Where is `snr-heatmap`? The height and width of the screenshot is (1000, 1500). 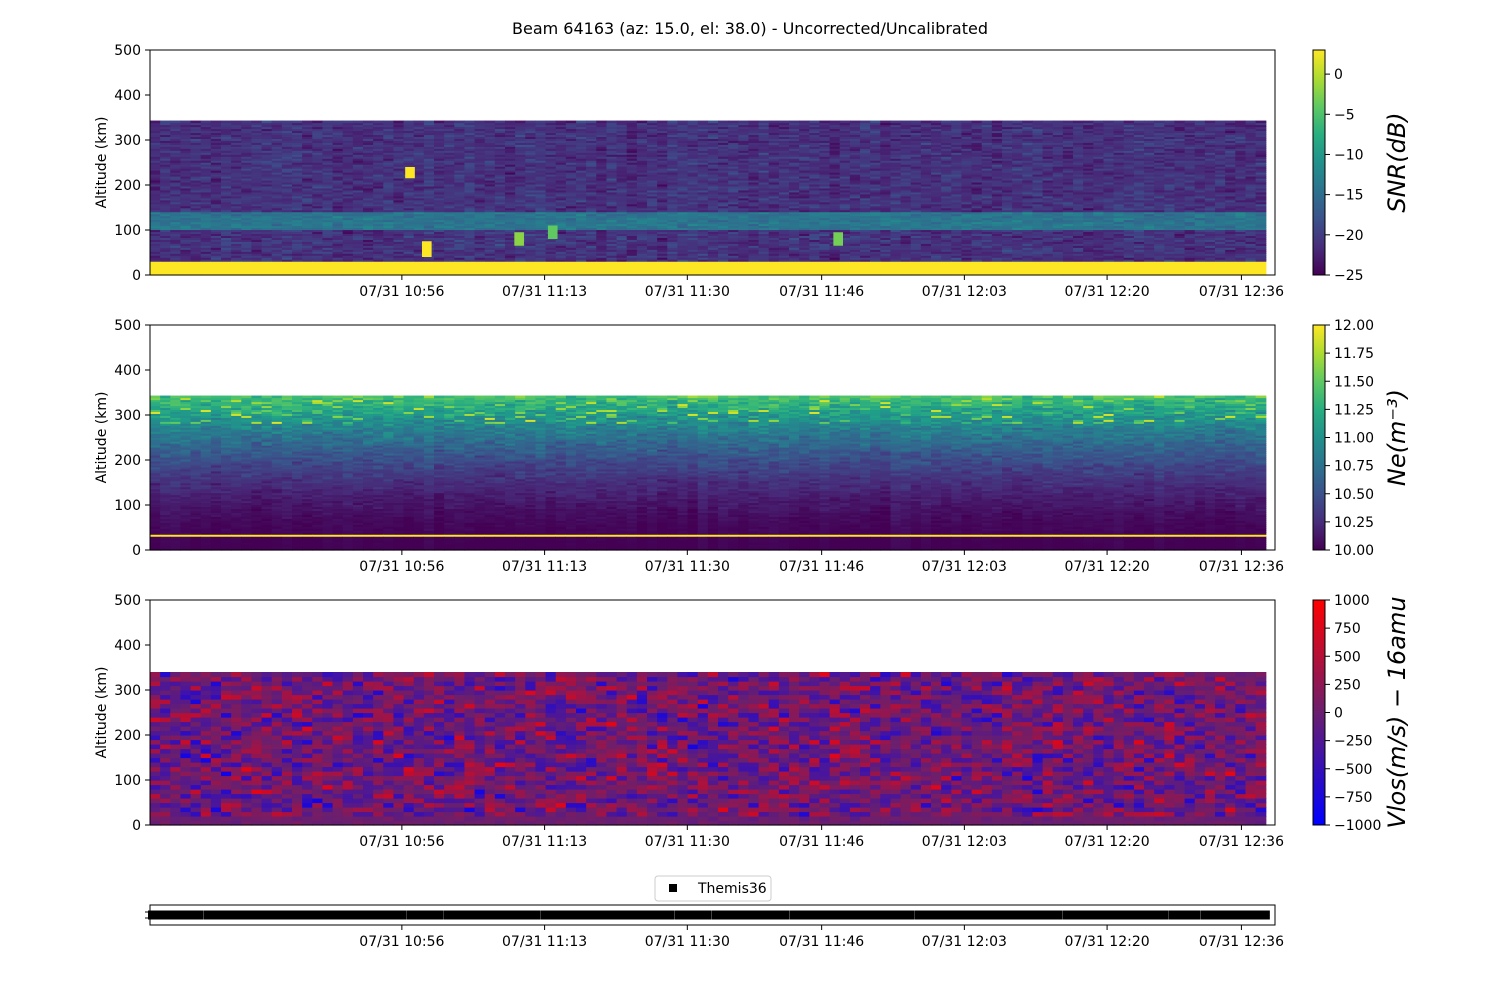
snr-heatmap is located at coordinates (708, 198).